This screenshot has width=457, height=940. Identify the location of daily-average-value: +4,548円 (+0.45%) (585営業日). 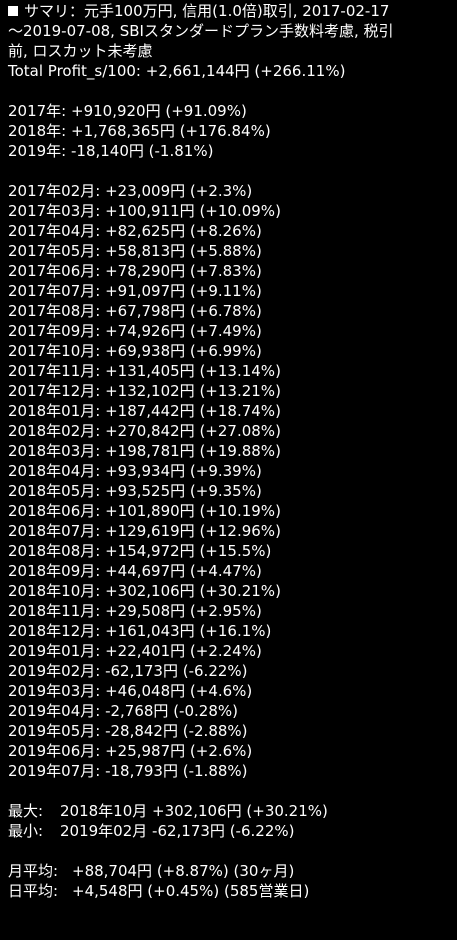
(191, 891).